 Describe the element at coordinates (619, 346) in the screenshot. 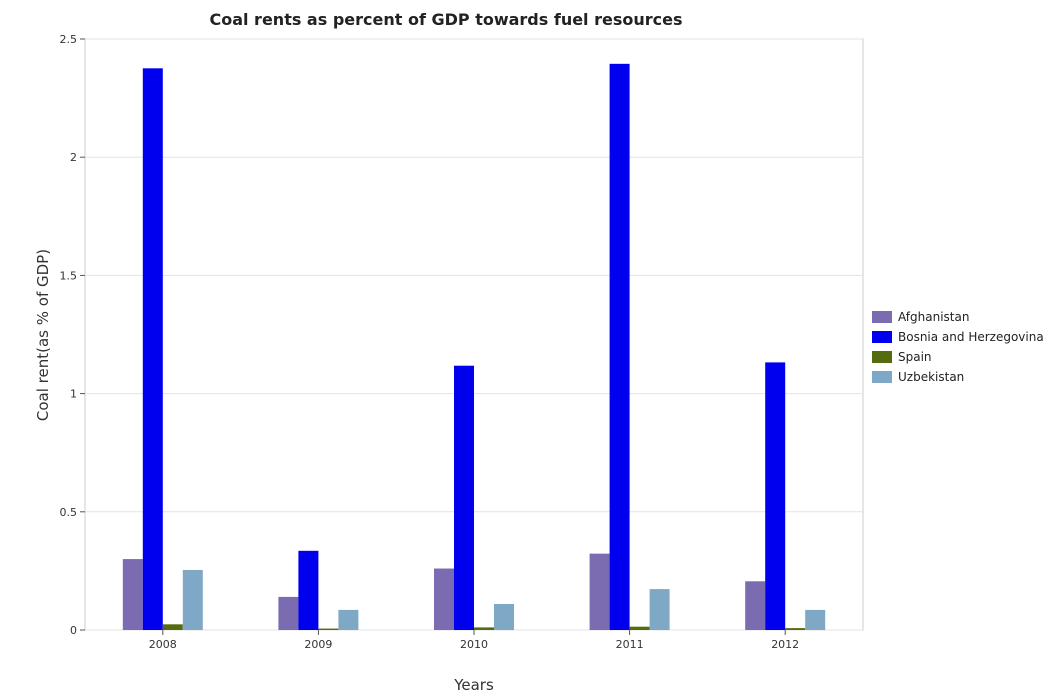

I see `bar-bosnia-and-herzegovina-2011` at that location.